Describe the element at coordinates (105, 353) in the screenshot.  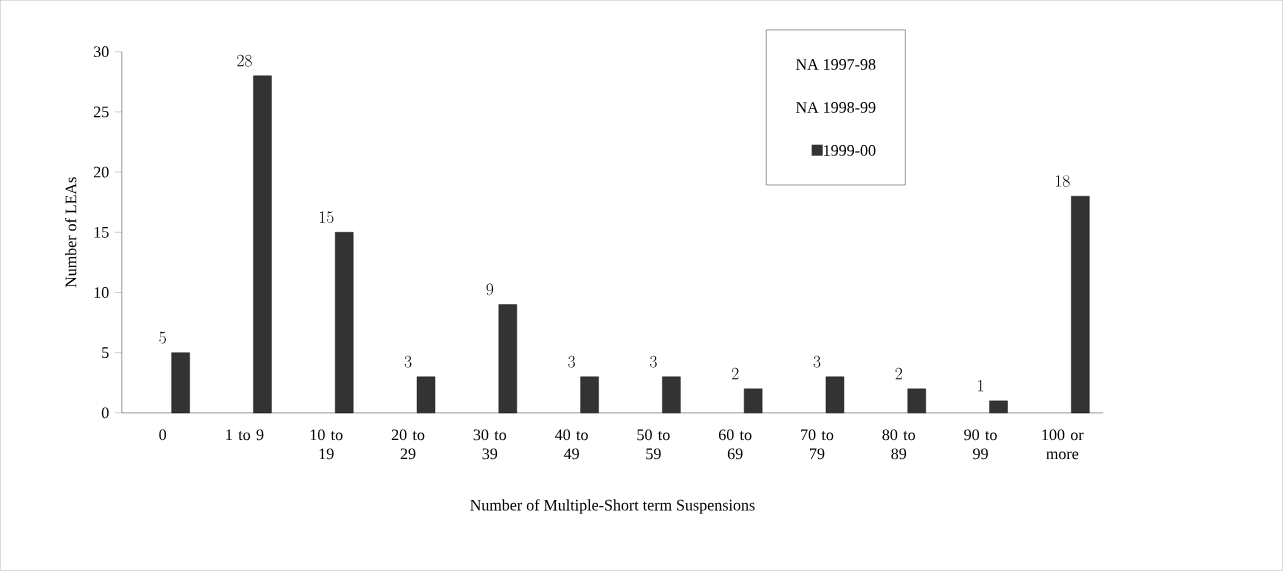
I see `y-tick-label: 5` at that location.